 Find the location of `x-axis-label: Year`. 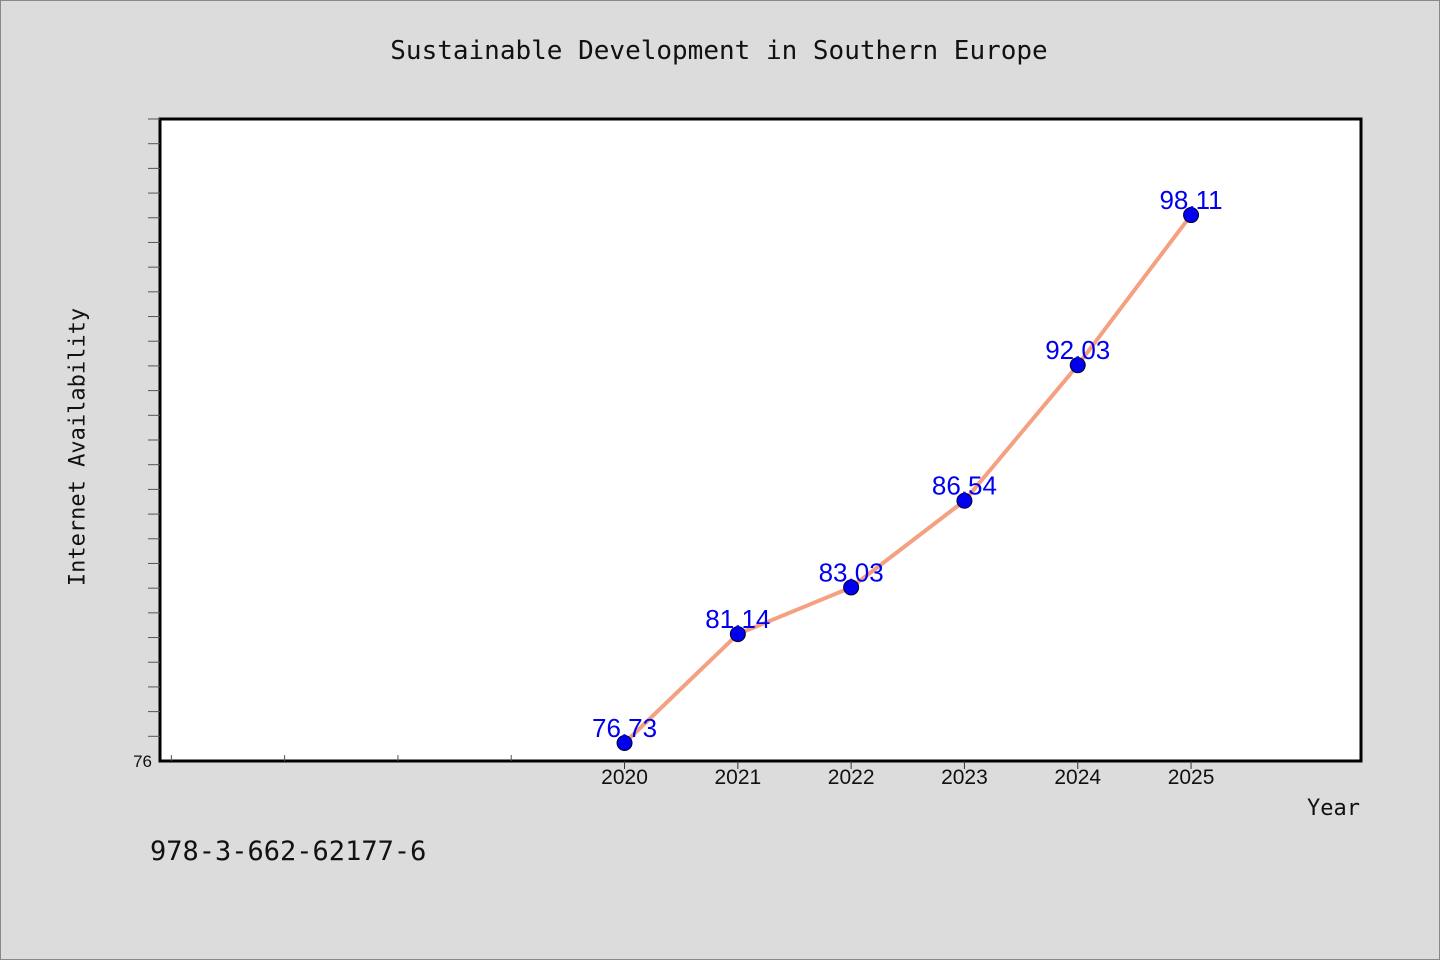

x-axis-label: Year is located at coordinates (1333, 808).